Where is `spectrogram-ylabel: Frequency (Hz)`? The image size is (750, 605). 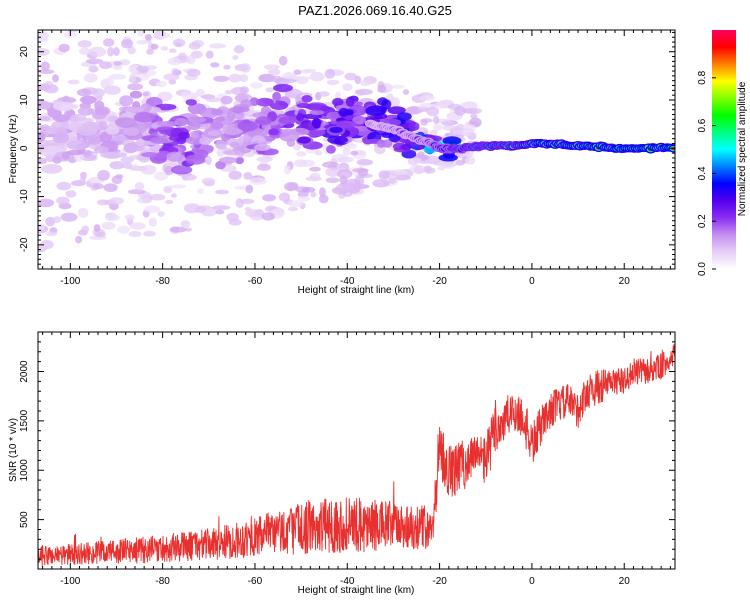 spectrogram-ylabel: Frequency (Hz) is located at coordinates (13, 149).